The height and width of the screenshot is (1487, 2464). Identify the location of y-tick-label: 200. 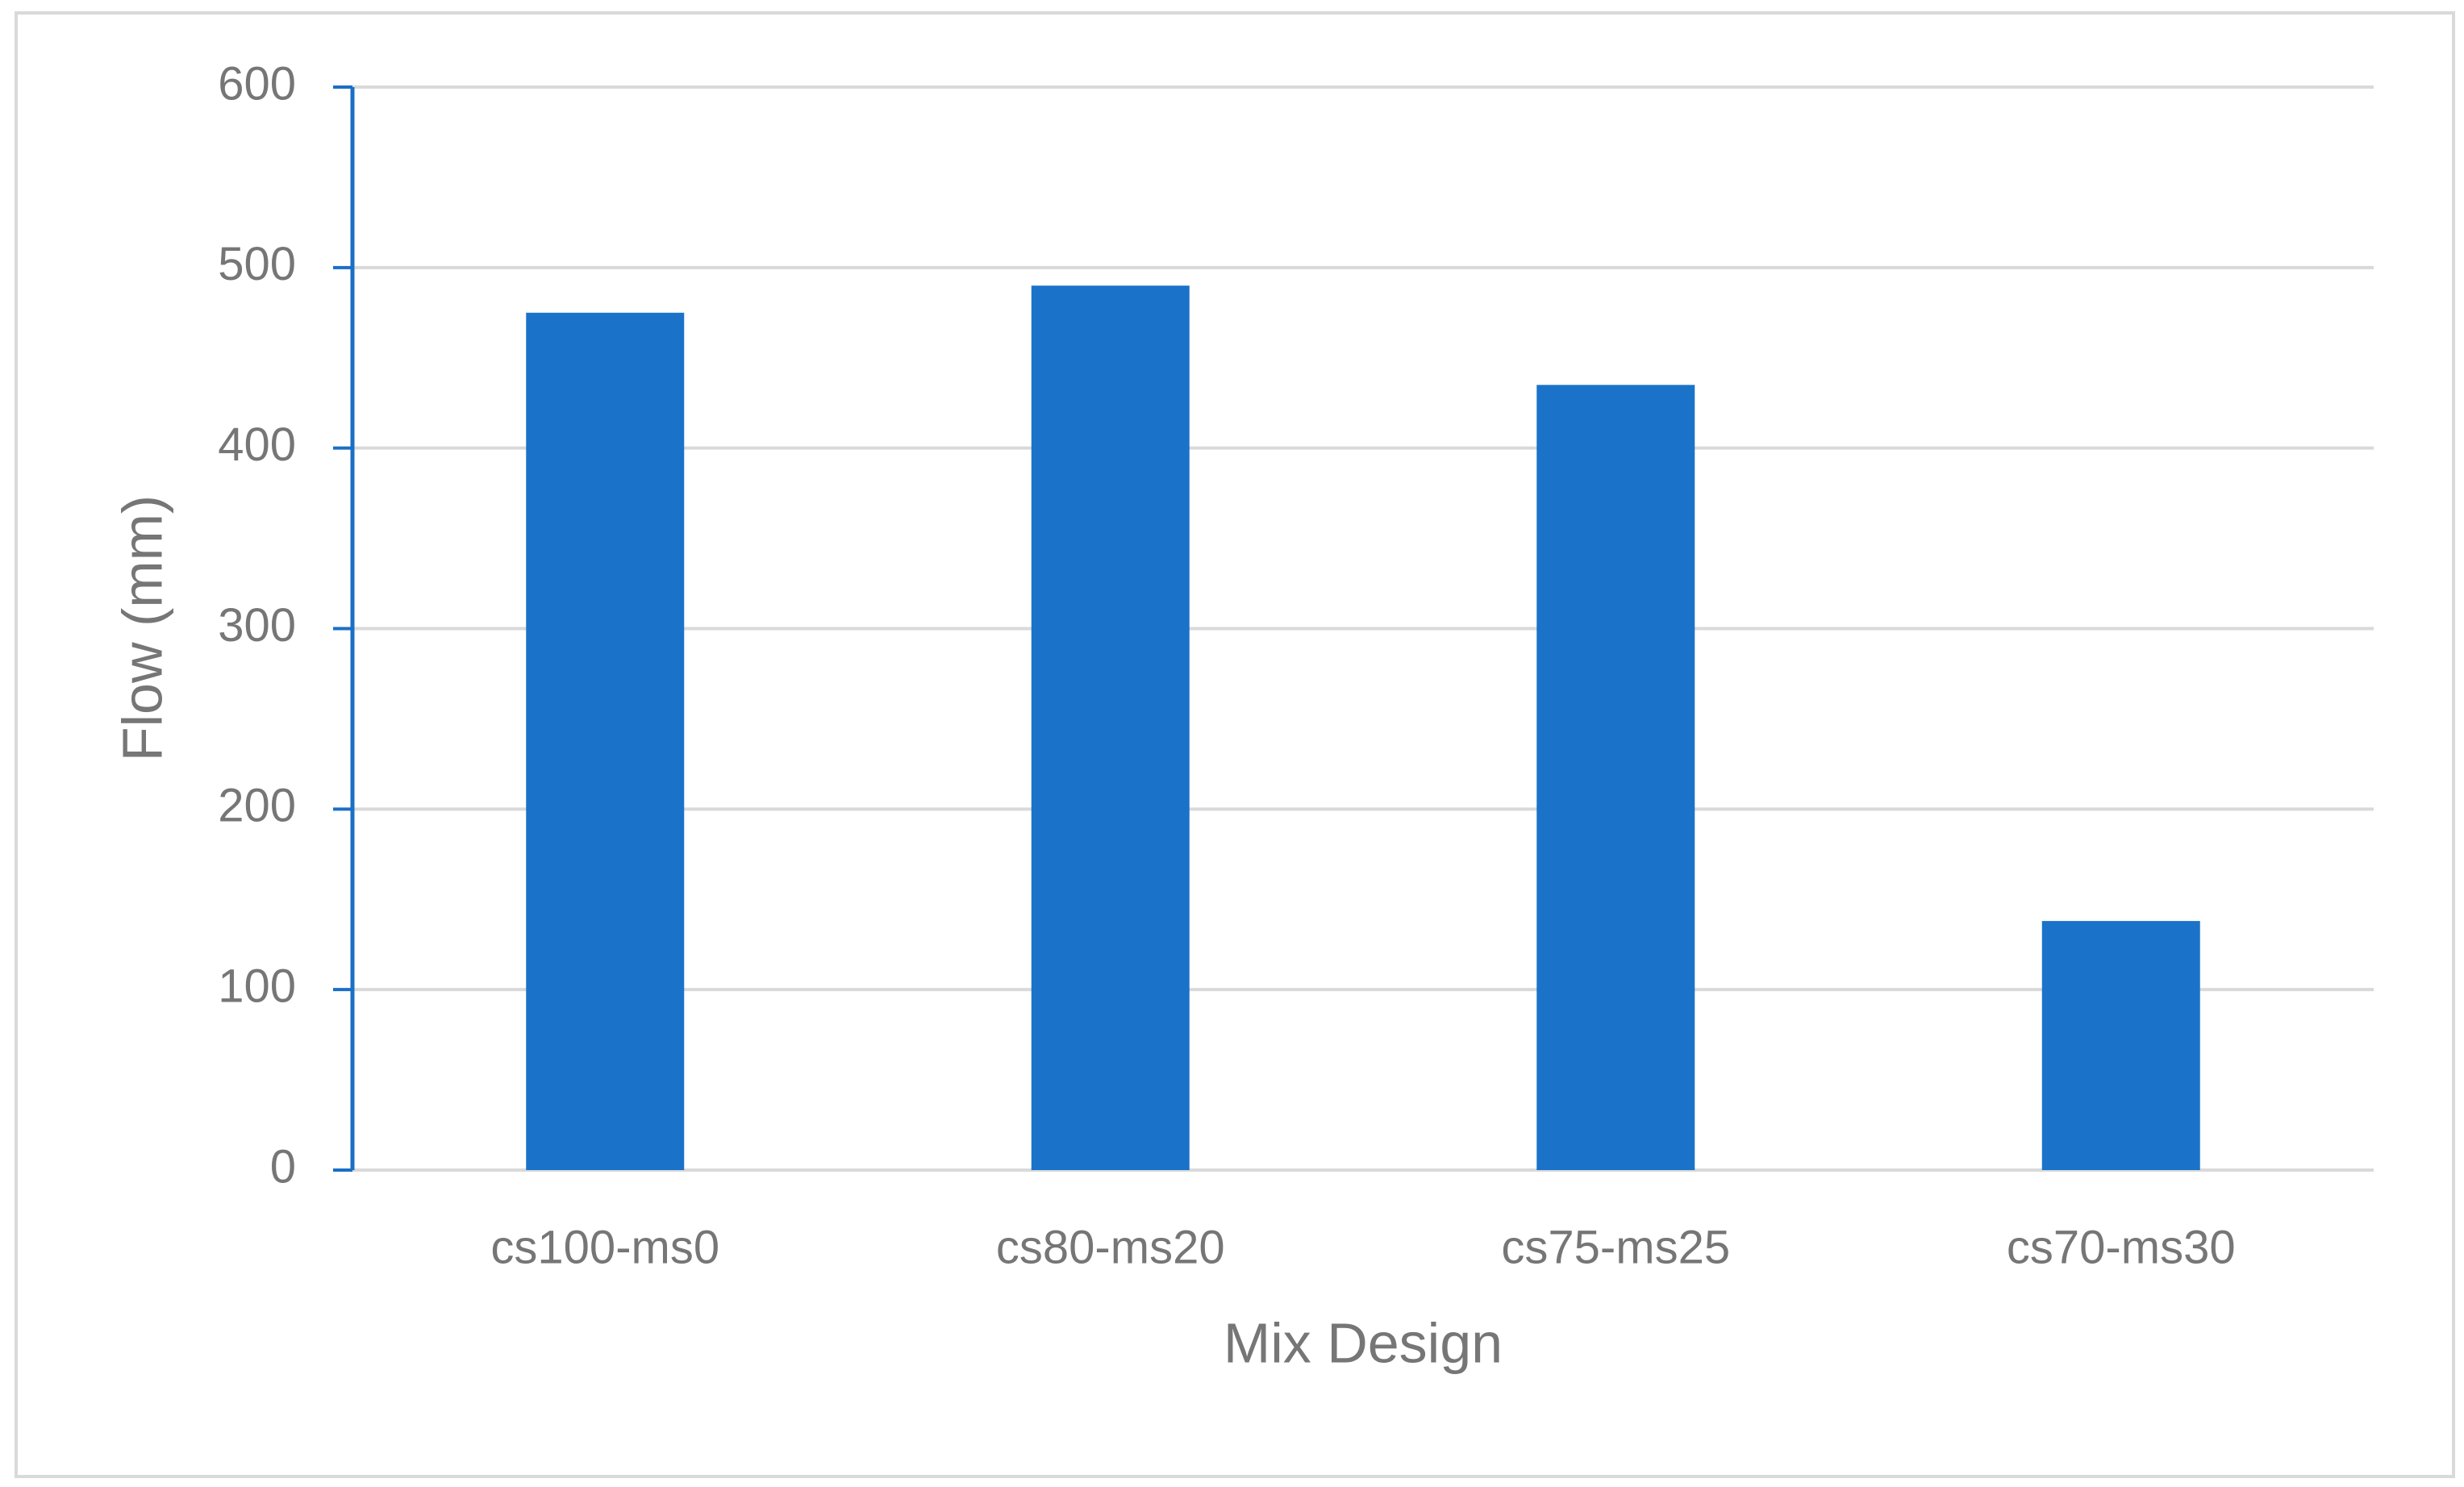
(257, 806).